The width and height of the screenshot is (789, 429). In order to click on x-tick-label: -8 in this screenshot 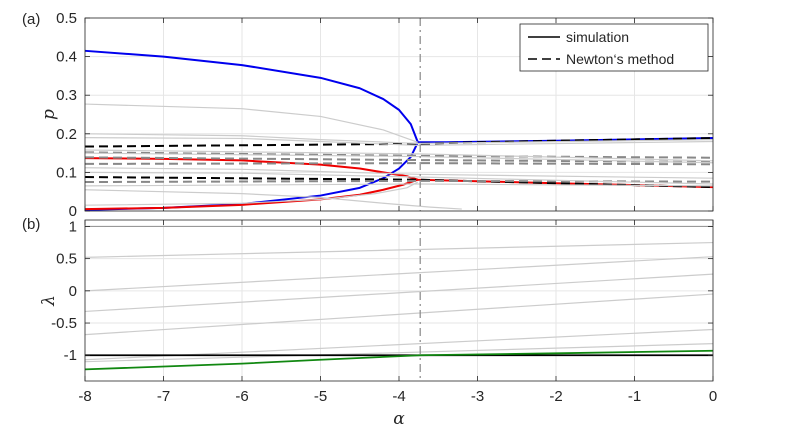, I will do `click(84, 396)`.